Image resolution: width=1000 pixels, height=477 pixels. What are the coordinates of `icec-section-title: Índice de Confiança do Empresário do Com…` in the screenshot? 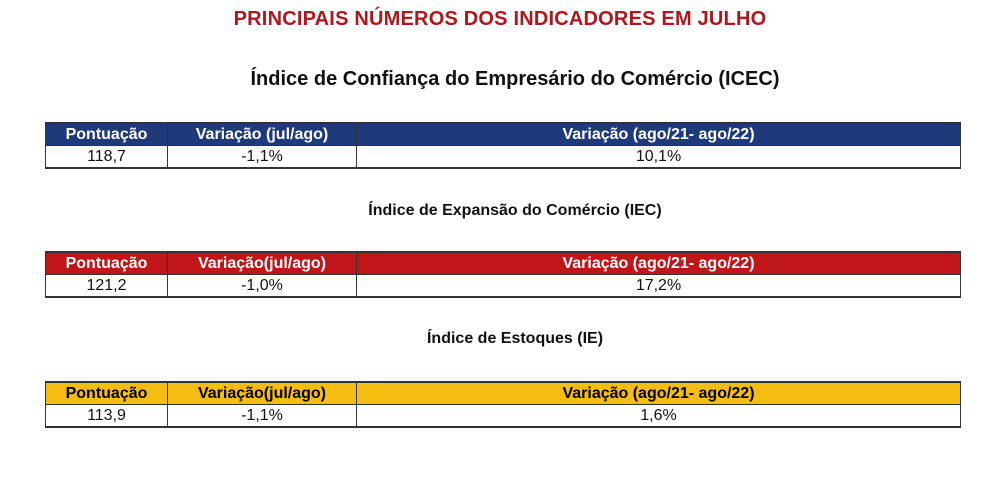 It's located at (515, 79).